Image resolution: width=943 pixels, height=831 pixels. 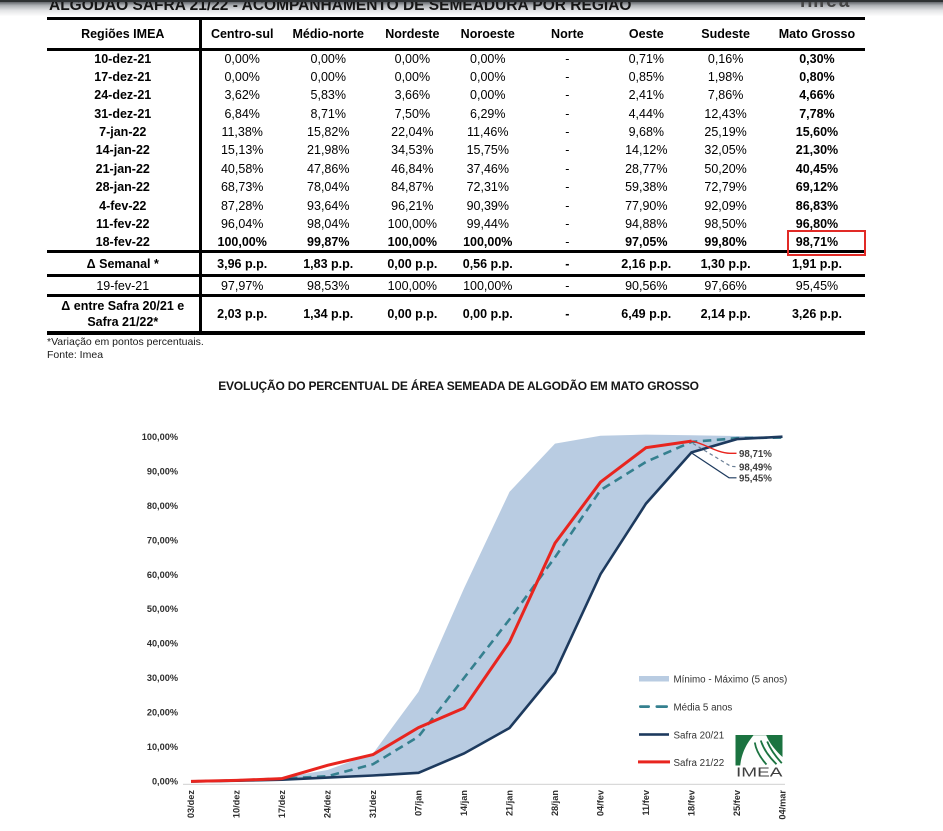 I want to click on svg-text: 03/dez, so click(x=191, y=804).